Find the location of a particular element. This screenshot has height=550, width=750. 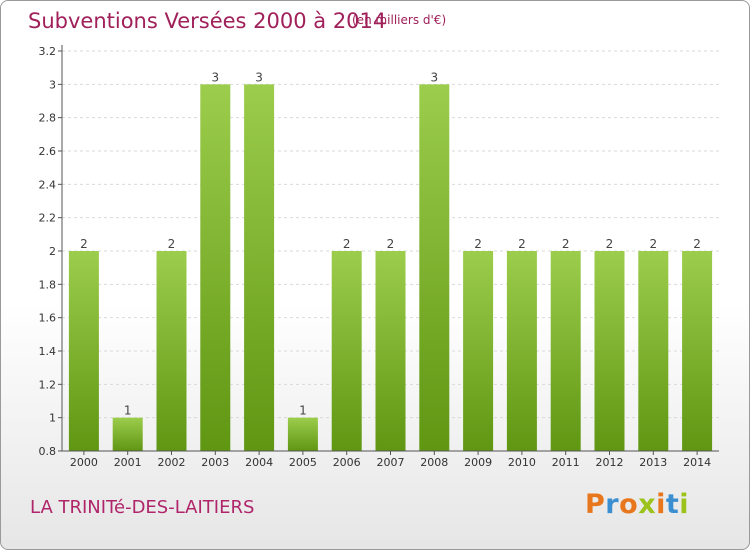

y-tick-label: 2.8 is located at coordinates (48, 118).